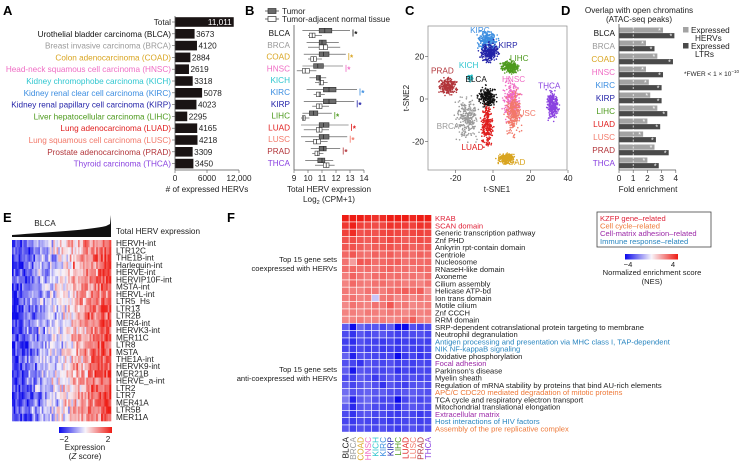 The height and width of the screenshot is (464, 750). What do you see at coordinates (639, 166) in the screenshot?
I see `ltr-bar` at bounding box center [639, 166].